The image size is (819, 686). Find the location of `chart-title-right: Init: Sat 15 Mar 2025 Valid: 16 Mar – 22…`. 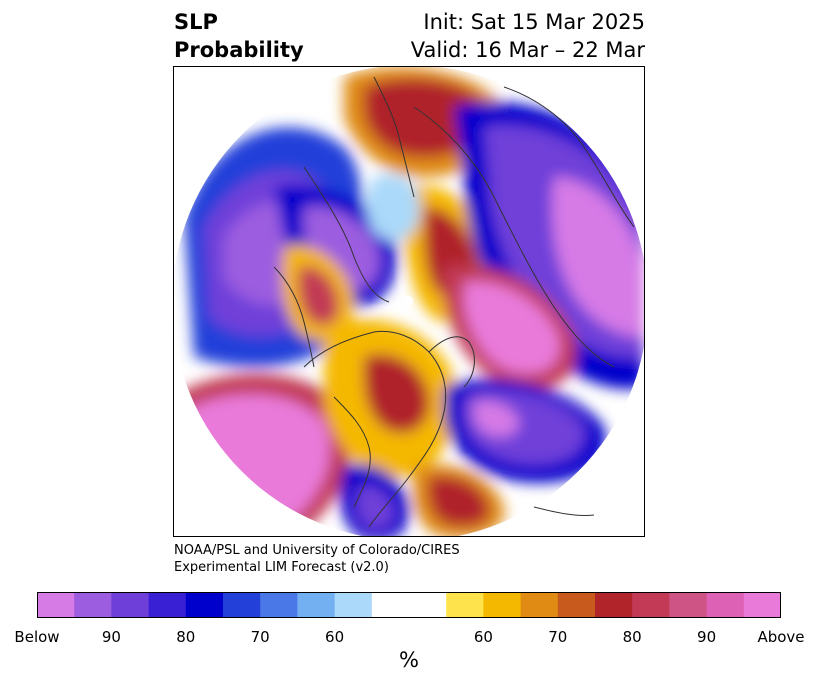

chart-title-right: Init: Sat 15 Mar 2025 Valid: 16 Mar – 22… is located at coordinates (528, 36).